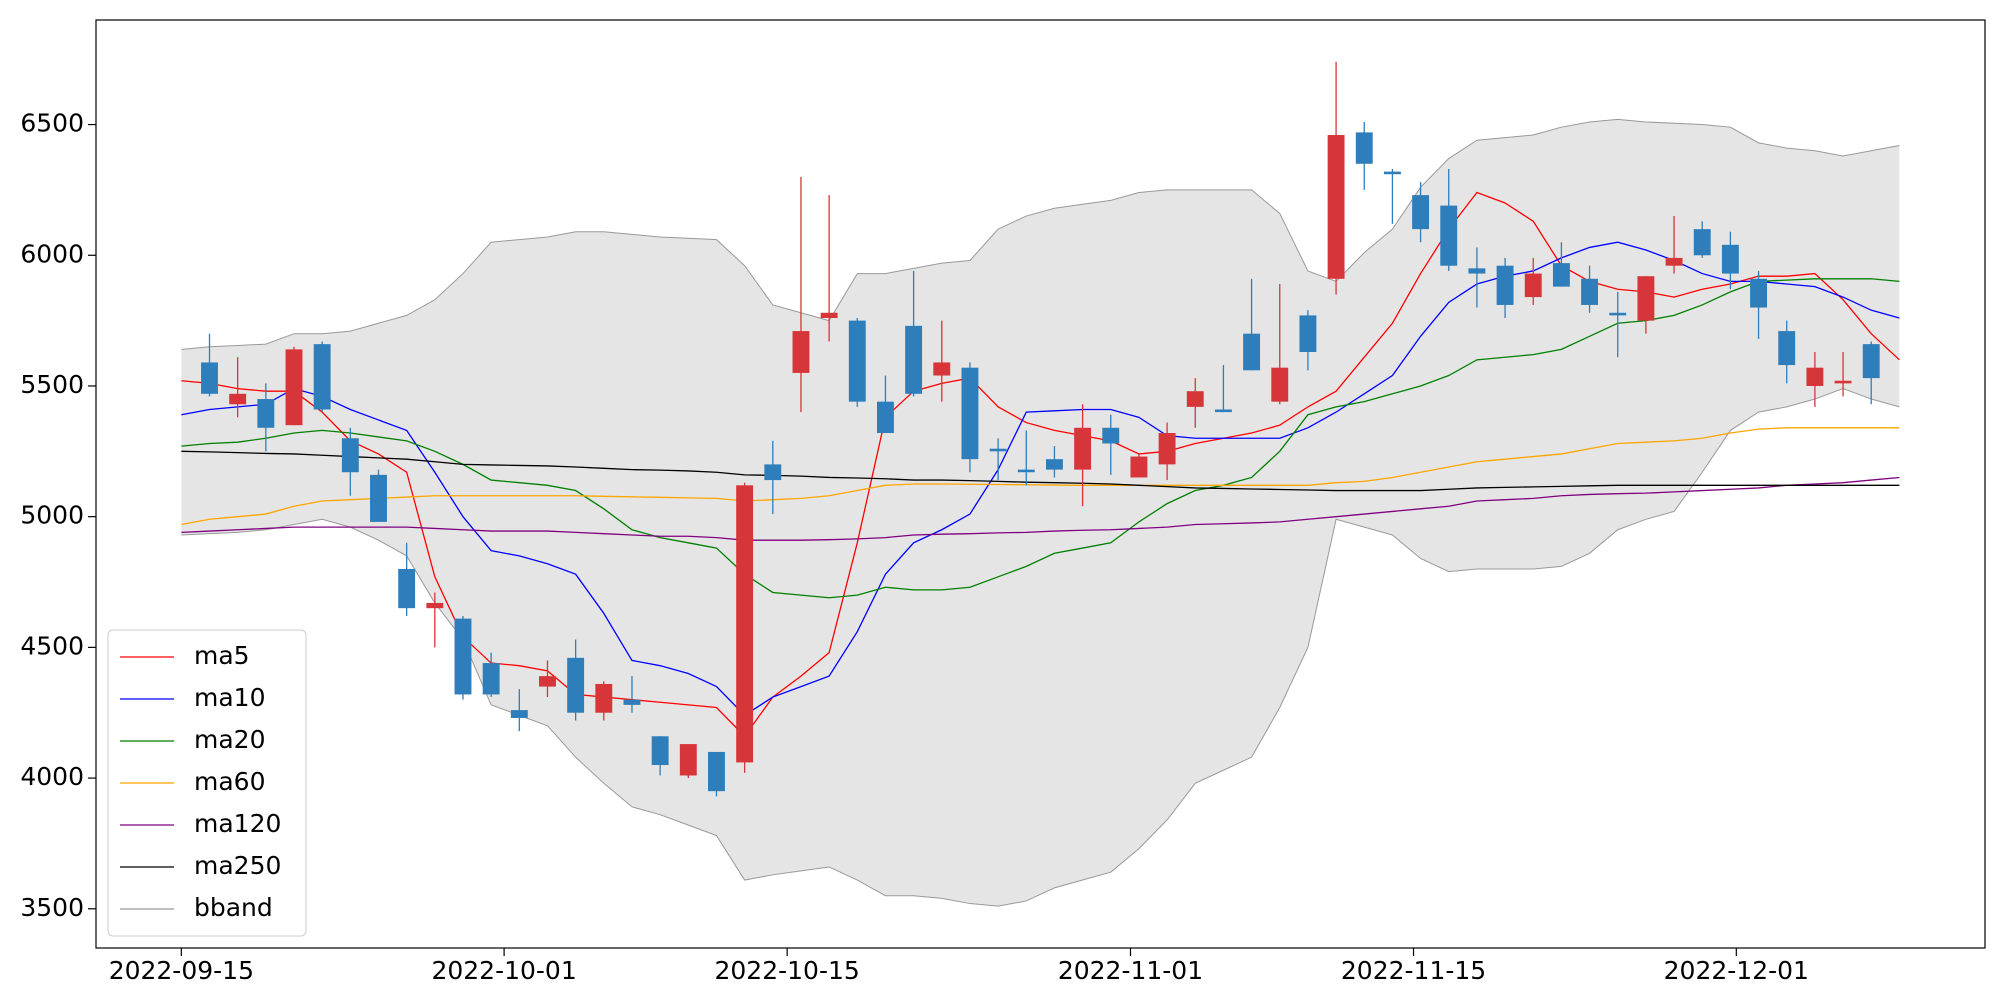 The width and height of the screenshot is (2000, 1000). Describe the element at coordinates (1413, 970) in the screenshot. I see `x-tick-label: 2022-11-15` at that location.